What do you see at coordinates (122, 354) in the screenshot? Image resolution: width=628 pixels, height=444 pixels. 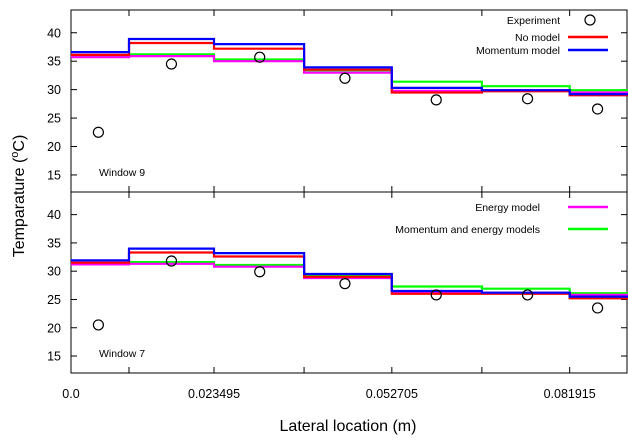 I see `panel-annotation: Window 7` at bounding box center [122, 354].